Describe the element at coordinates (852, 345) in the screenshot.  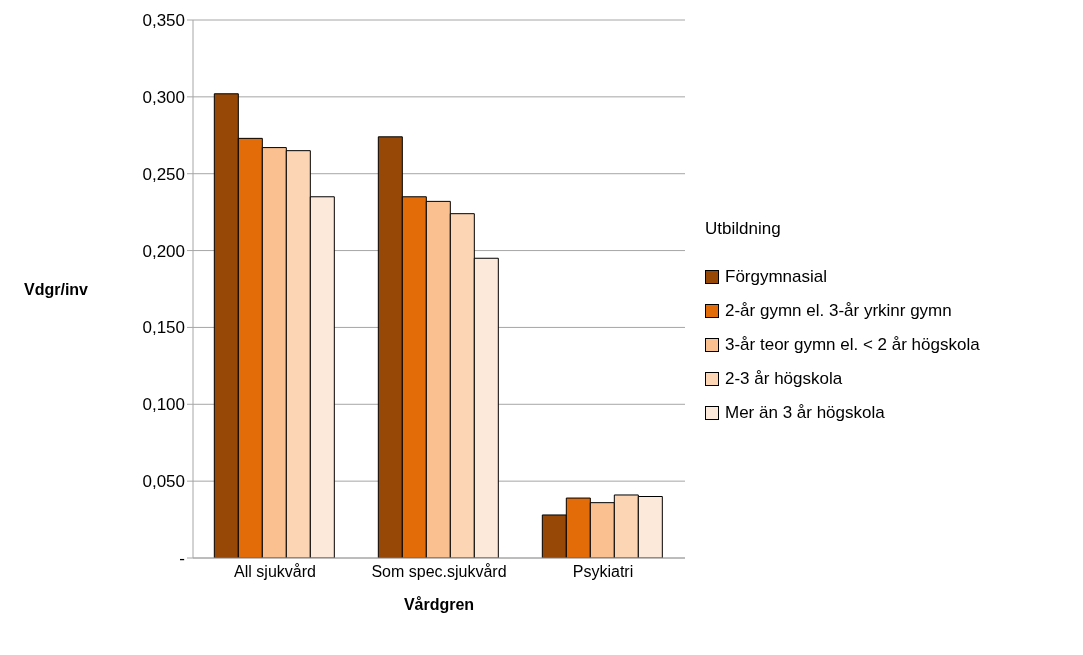
I see `legend-label: 3-år teor gymn el. < 2 år högskola` at that location.